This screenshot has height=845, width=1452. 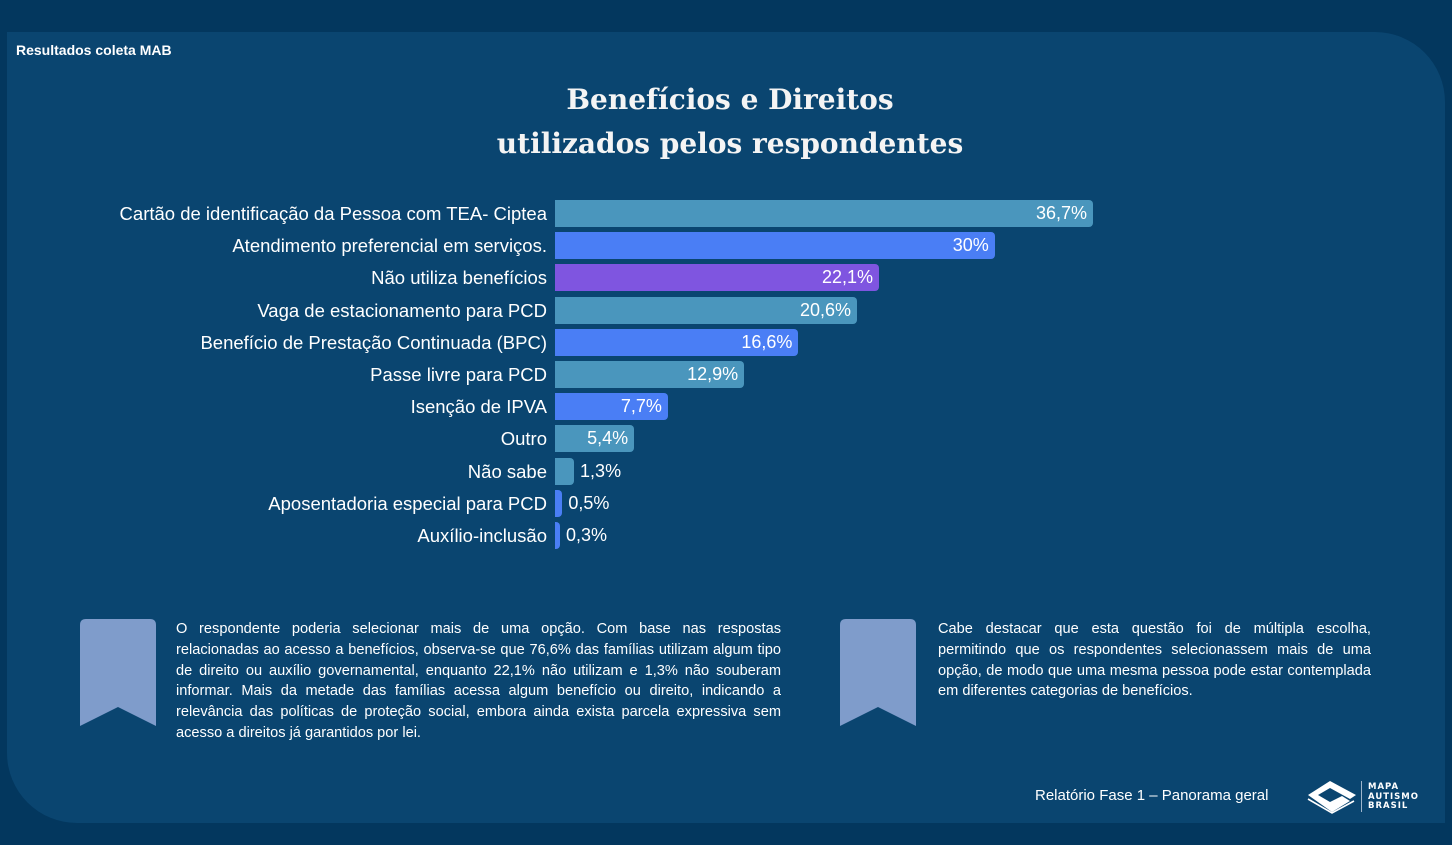 I want to click on logo-line-2: AUTISMO, so click(x=1393, y=796).